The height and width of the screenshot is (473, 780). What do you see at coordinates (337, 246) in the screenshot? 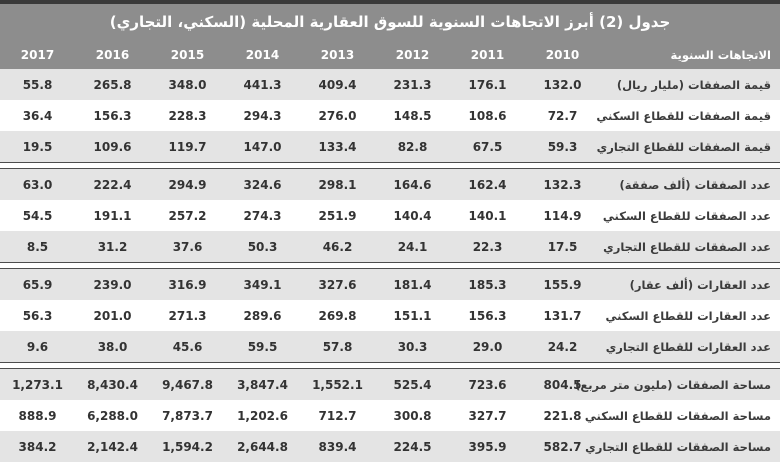
I see `value-cell: 46.2` at bounding box center [337, 246].